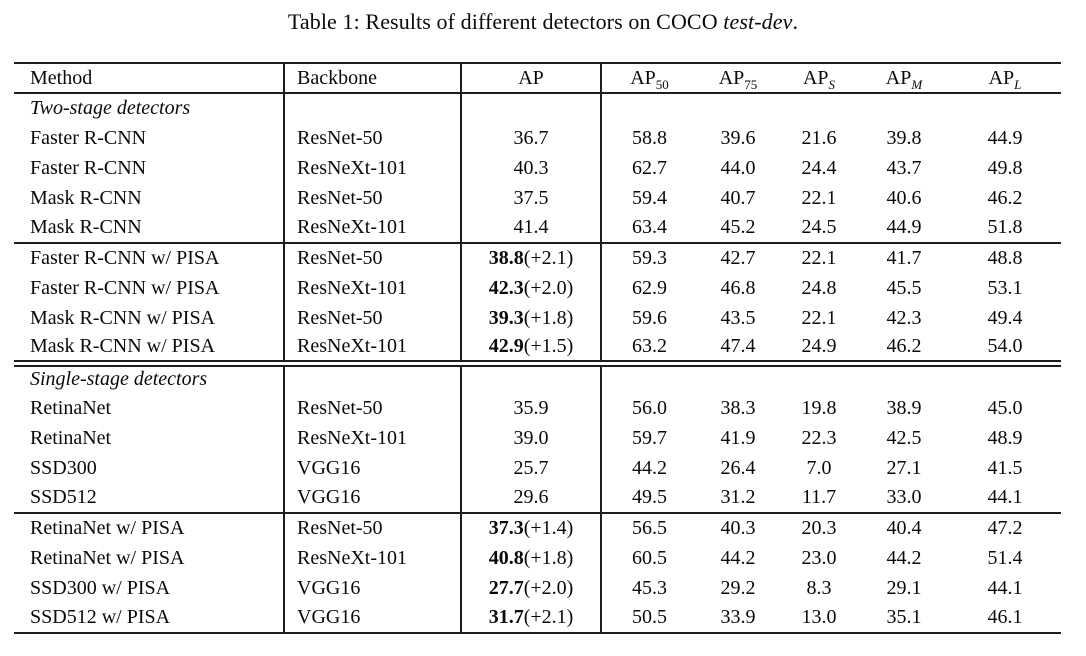  I want to click on ap-cell: 37.5, so click(531, 198).